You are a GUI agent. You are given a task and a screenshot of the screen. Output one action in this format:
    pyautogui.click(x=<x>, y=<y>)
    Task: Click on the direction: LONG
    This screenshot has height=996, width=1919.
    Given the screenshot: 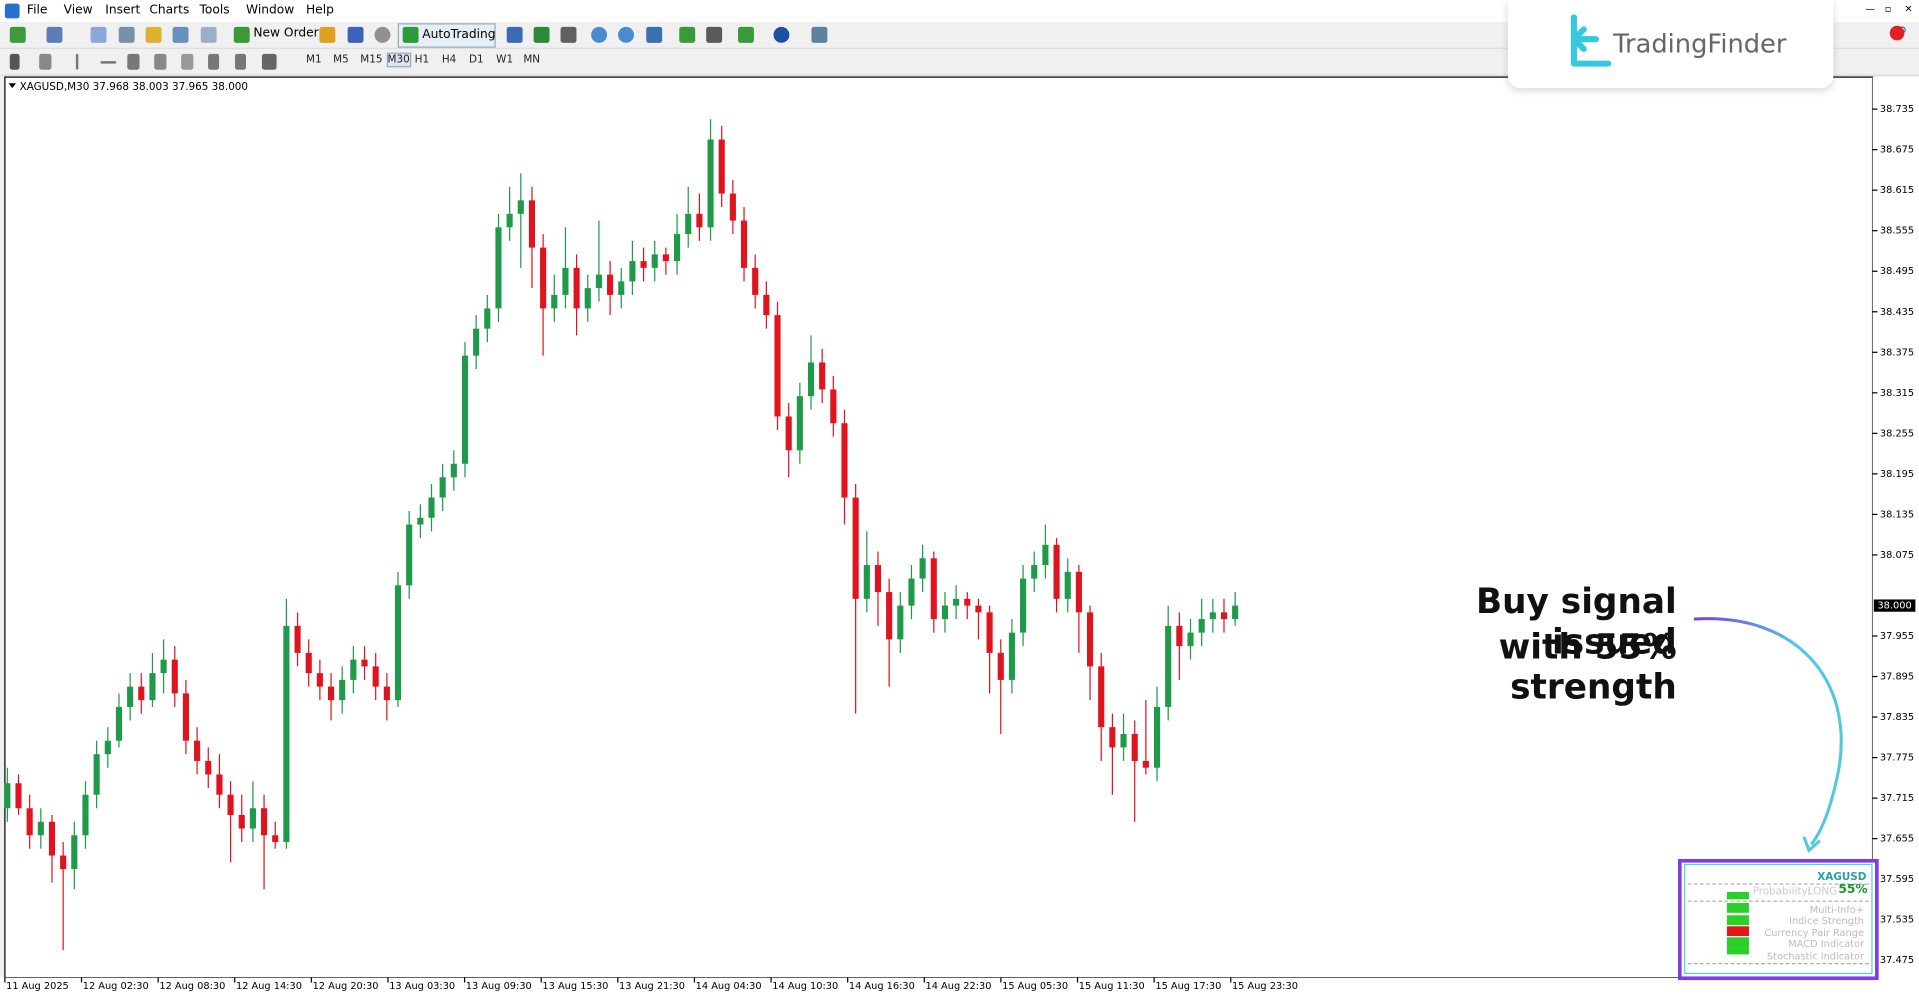 What is the action you would take?
    pyautogui.click(x=1822, y=892)
    